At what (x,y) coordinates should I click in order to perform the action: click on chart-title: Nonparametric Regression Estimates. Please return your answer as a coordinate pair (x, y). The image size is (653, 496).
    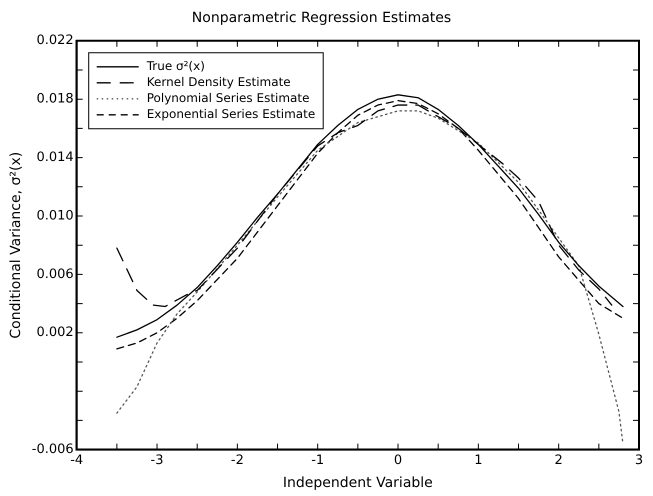
    Looking at the image, I should click on (322, 18).